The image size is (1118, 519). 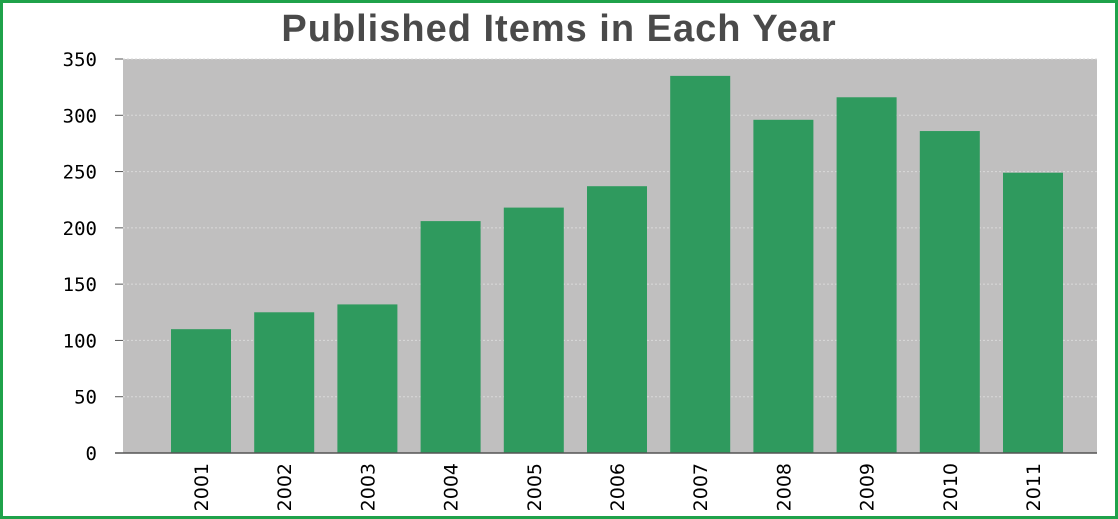 What do you see at coordinates (80, 257) in the screenshot?
I see `y-tick-labels: 0 50 100 150 200 250 300 350` at bounding box center [80, 257].